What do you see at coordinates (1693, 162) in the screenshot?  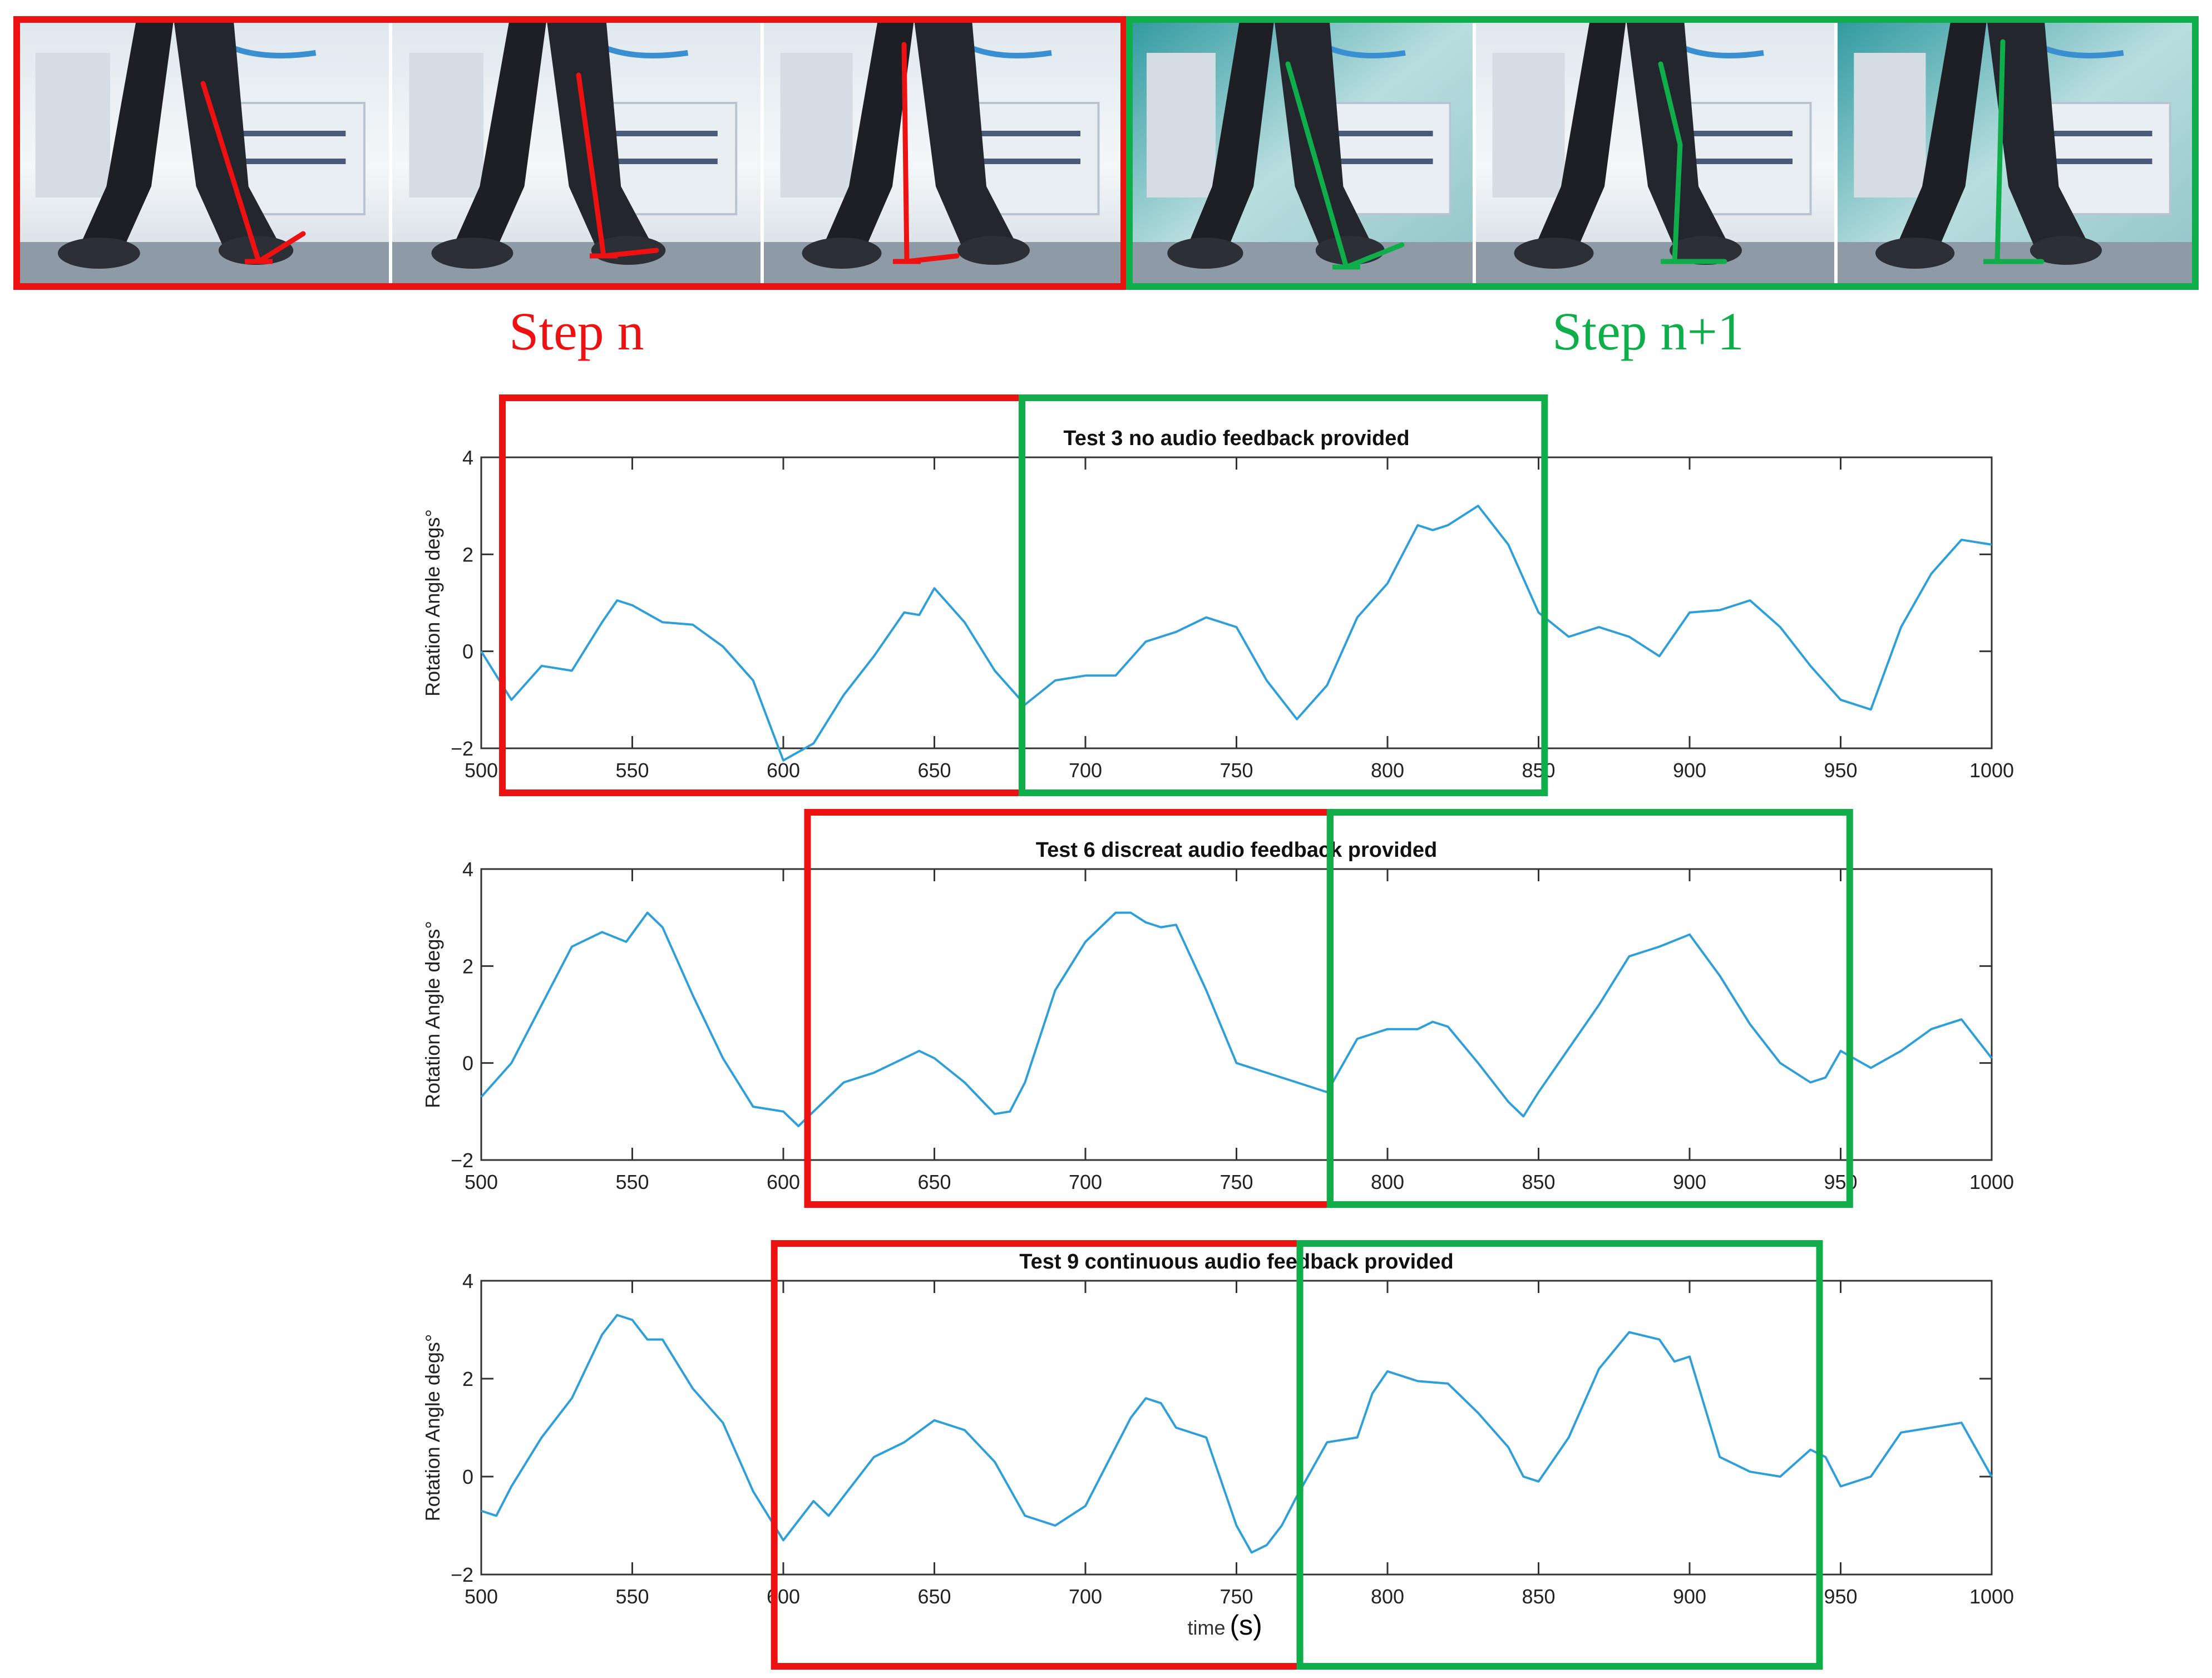 I see `step-n1-frame-2-leg-line` at bounding box center [1693, 162].